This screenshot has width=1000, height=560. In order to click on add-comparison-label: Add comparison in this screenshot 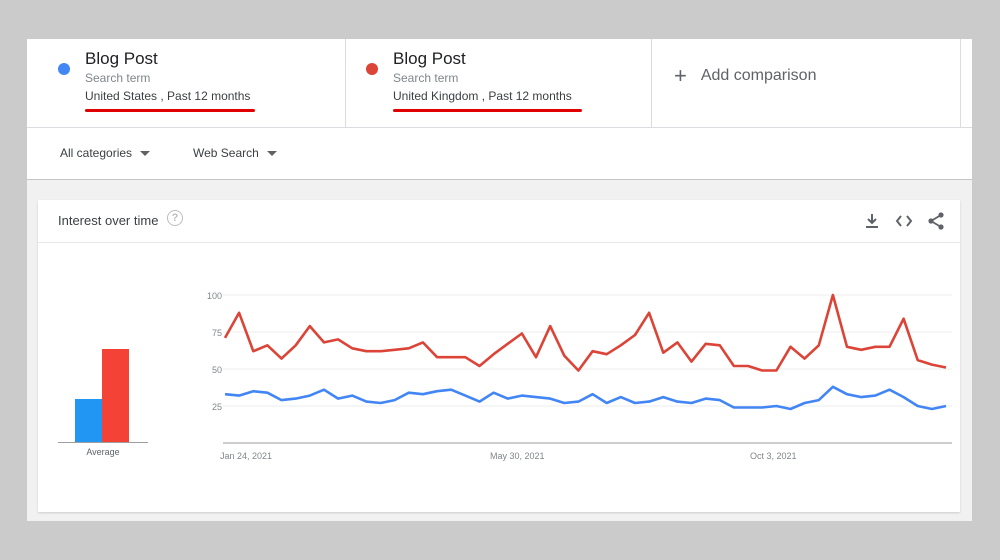, I will do `click(758, 75)`.